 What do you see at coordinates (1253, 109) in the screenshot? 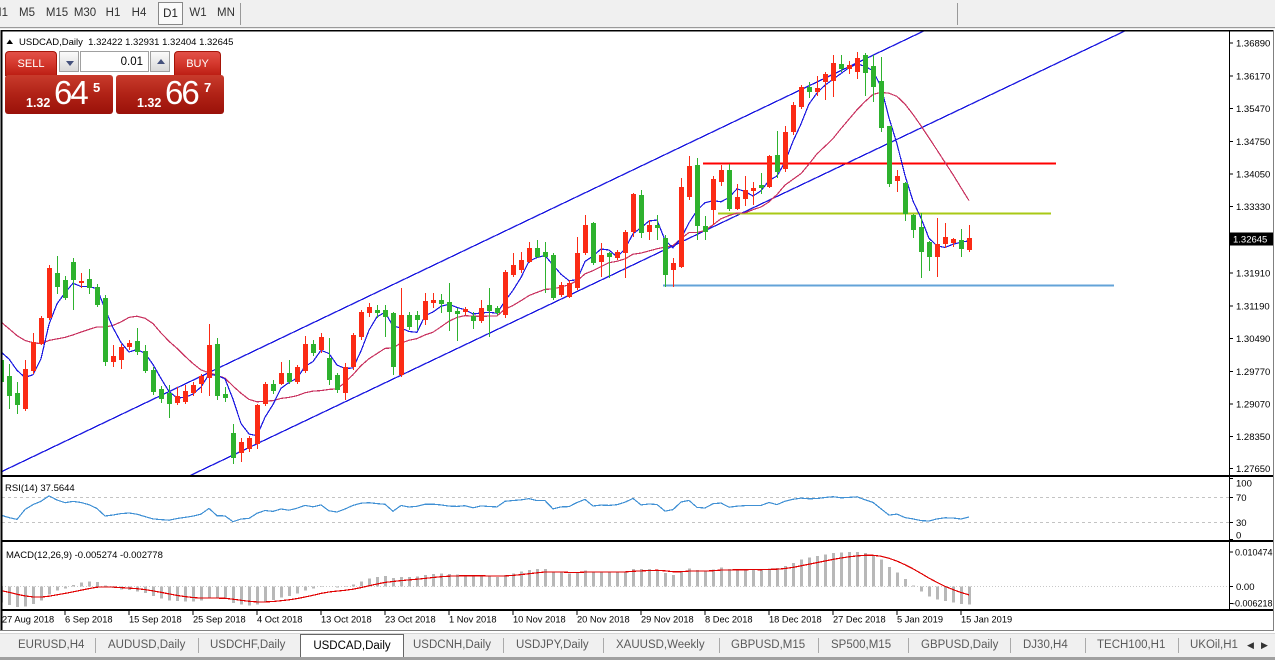
I see `svg-text: 1.35470` at bounding box center [1253, 109].